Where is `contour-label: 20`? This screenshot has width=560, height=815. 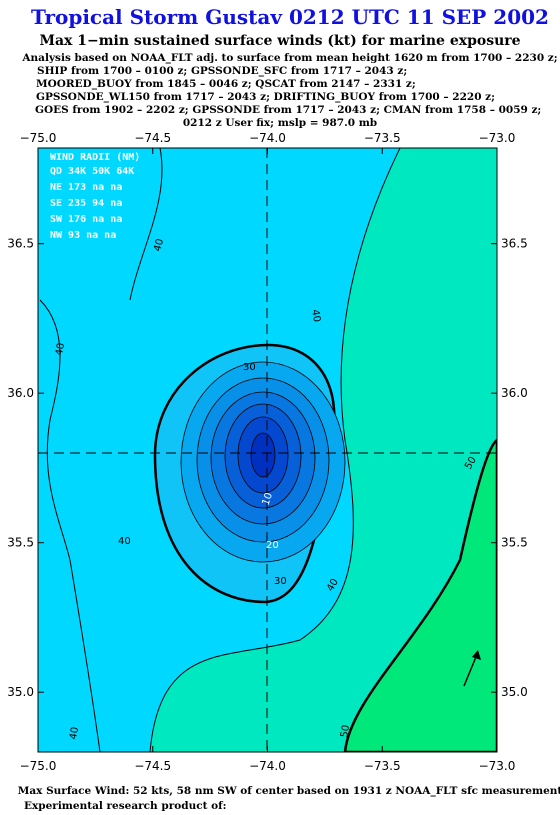 contour-label: 20 is located at coordinates (272, 545).